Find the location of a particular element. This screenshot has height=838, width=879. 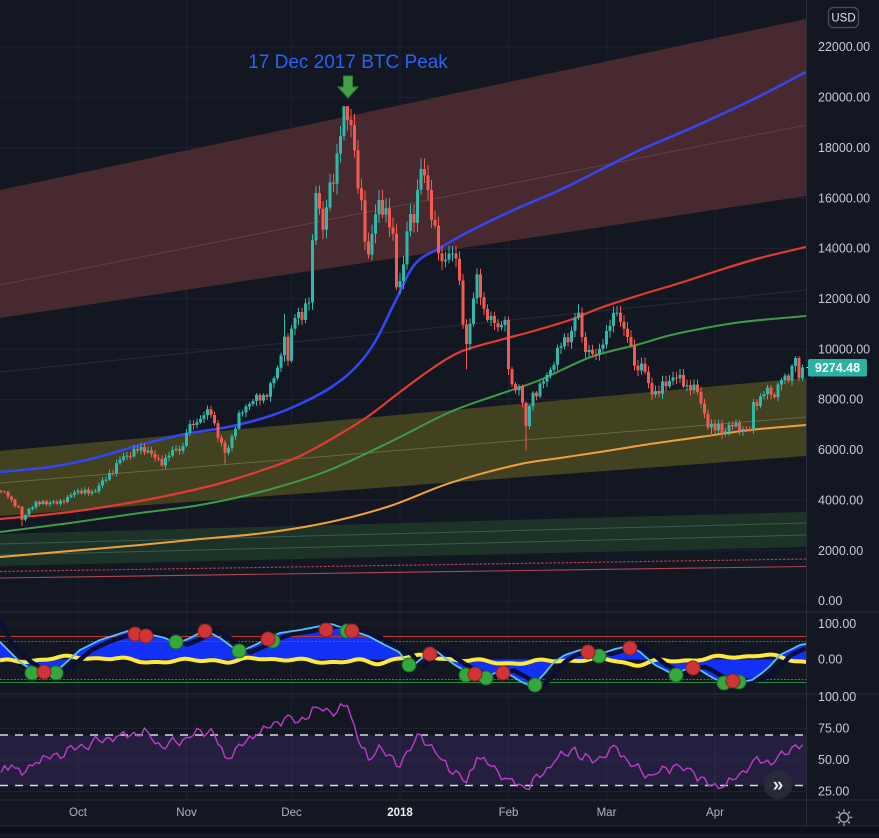

svg-text: 25.00 is located at coordinates (833, 792).